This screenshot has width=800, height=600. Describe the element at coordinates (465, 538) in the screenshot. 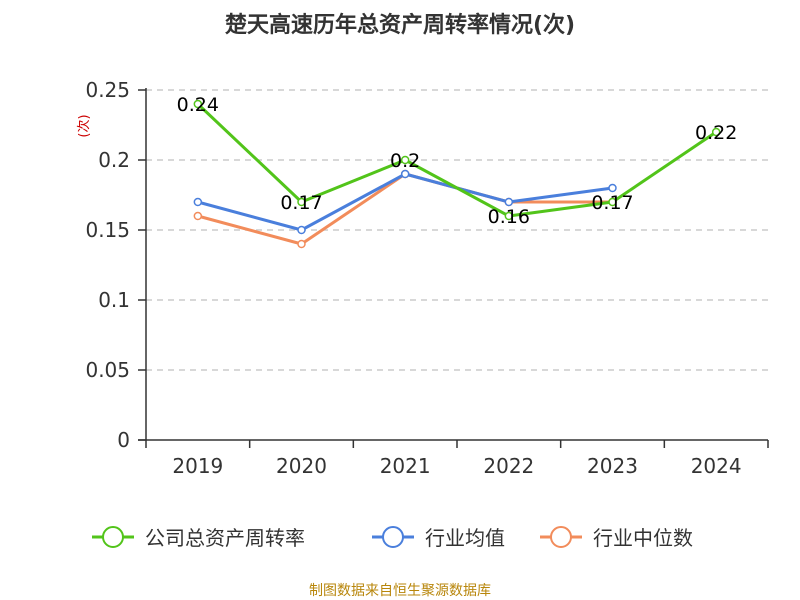

I see `legend-label: 行业均值` at that location.